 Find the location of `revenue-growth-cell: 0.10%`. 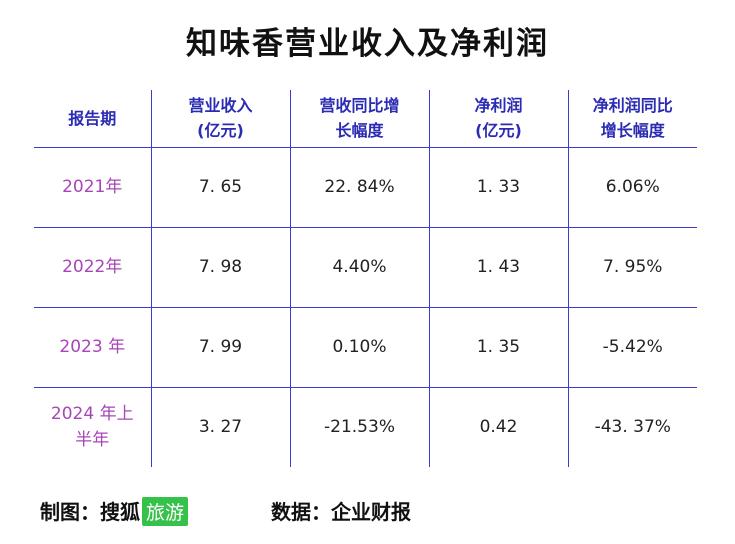

revenue-growth-cell: 0.10% is located at coordinates (359, 347).